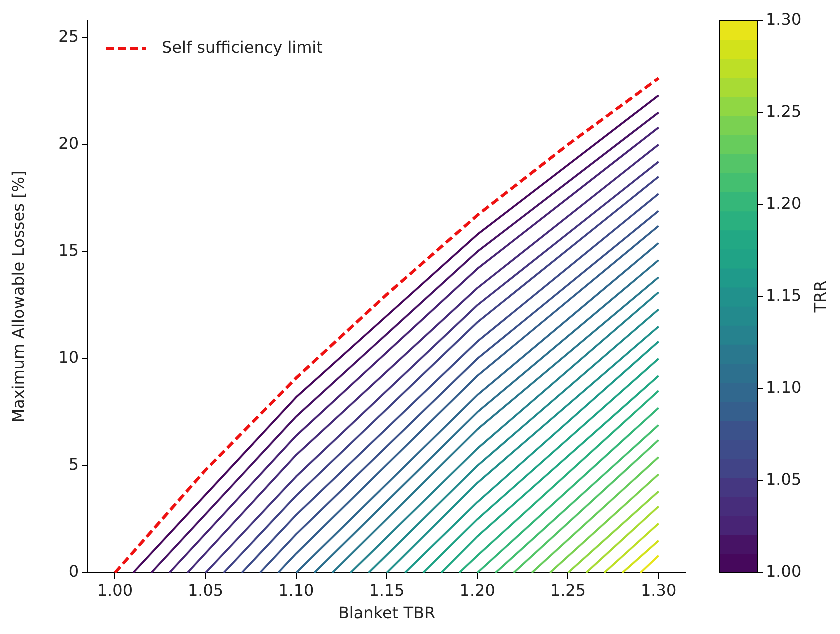  I want to click on y-tick-label: 15, so click(68, 250).